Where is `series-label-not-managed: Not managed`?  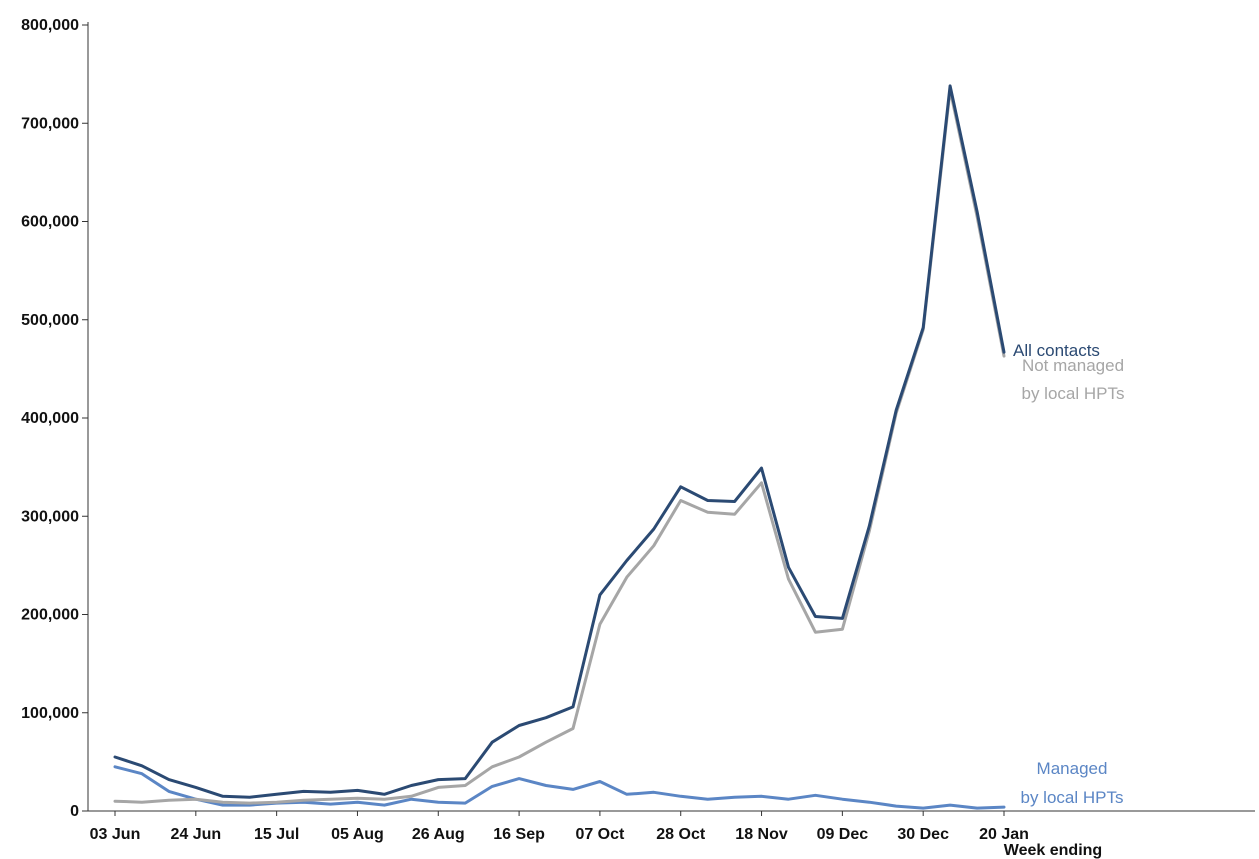
series-label-not-managed: Not managed is located at coordinates (1073, 365).